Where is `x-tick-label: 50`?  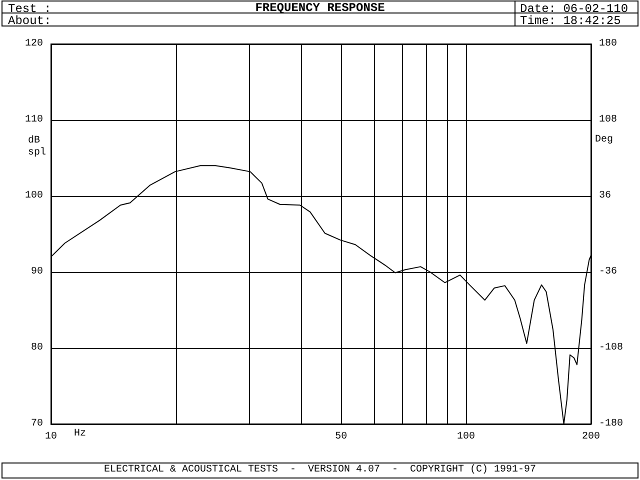
x-tick-label: 50 is located at coordinates (341, 437).